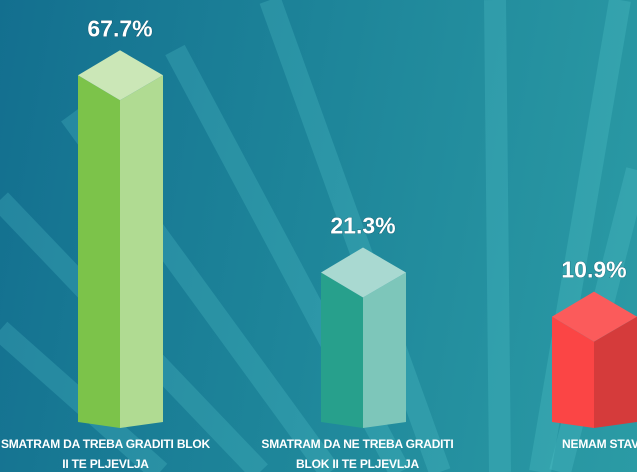 The height and width of the screenshot is (472, 637). What do you see at coordinates (119, 28) in the screenshot?
I see `data-label: 67.7%` at bounding box center [119, 28].